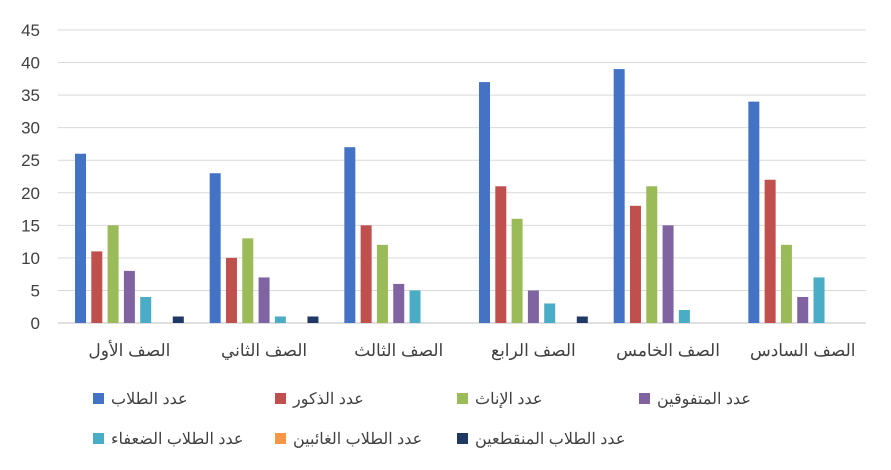 Image resolution: width=891 pixels, height=470 pixels. I want to click on legend-label: عدد الطلاب المنقطعين, so click(550, 439).